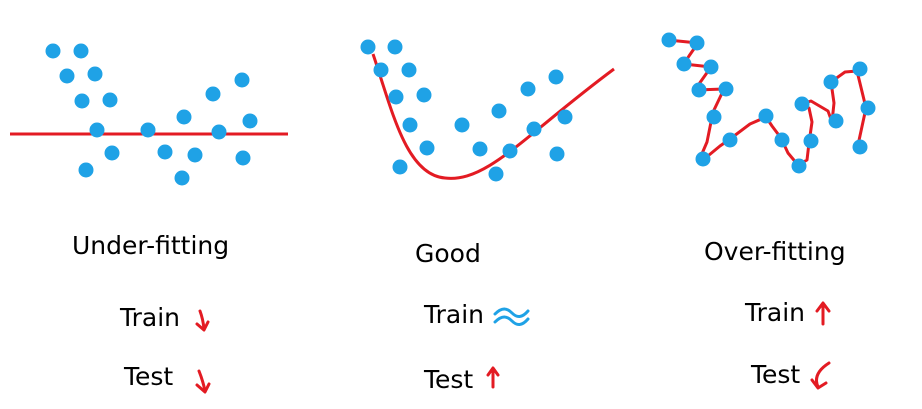 This screenshot has height=409, width=922. What do you see at coordinates (775, 374) in the screenshot?
I see `over-fitting-test-label: Test` at bounding box center [775, 374].